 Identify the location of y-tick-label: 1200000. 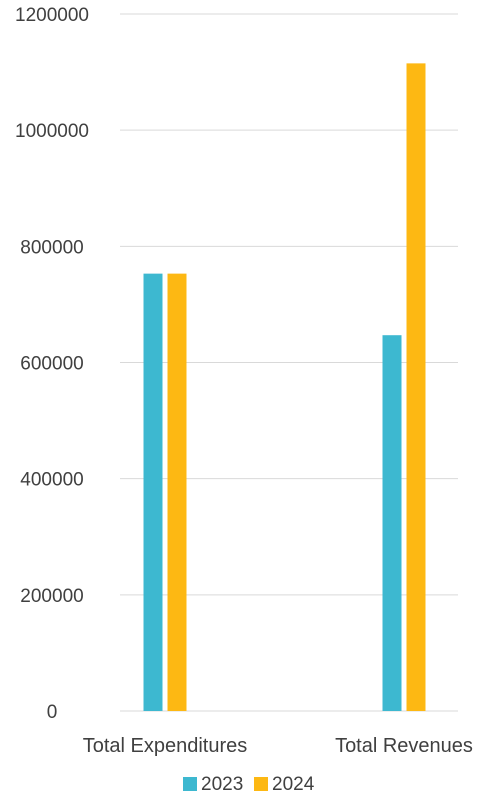
(52, 15).